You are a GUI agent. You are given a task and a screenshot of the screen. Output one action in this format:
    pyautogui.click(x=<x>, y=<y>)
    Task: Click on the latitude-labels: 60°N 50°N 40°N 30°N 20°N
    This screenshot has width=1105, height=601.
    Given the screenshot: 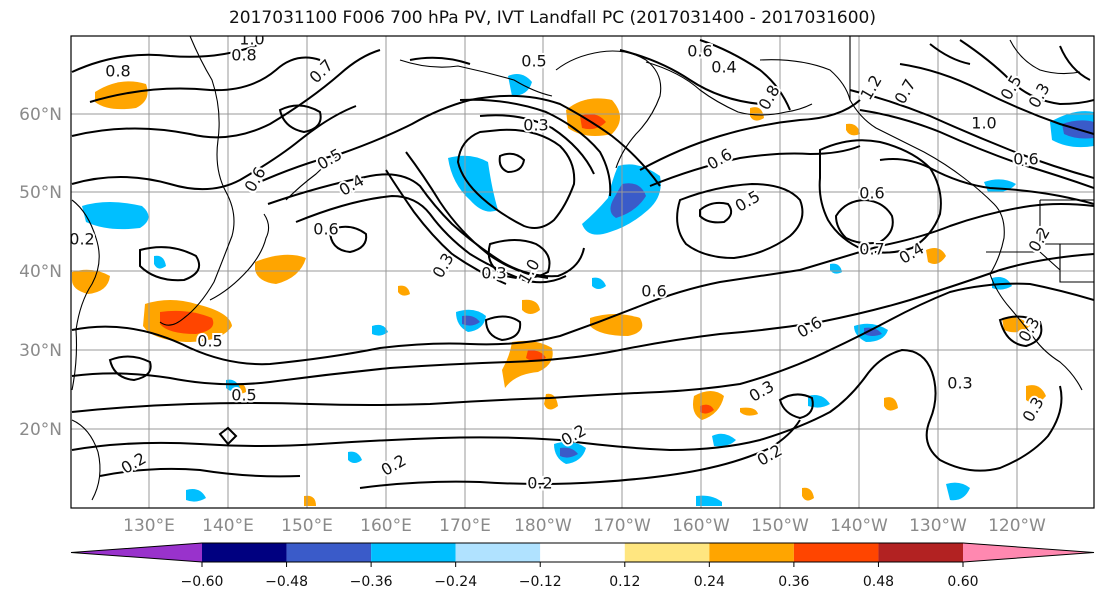 What is the action you would take?
    pyautogui.click(x=40, y=272)
    